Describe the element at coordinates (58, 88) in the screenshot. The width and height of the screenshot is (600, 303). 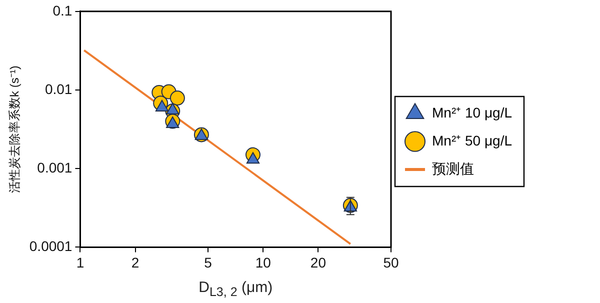
I see `y-tick-label: 0.01` at that location.